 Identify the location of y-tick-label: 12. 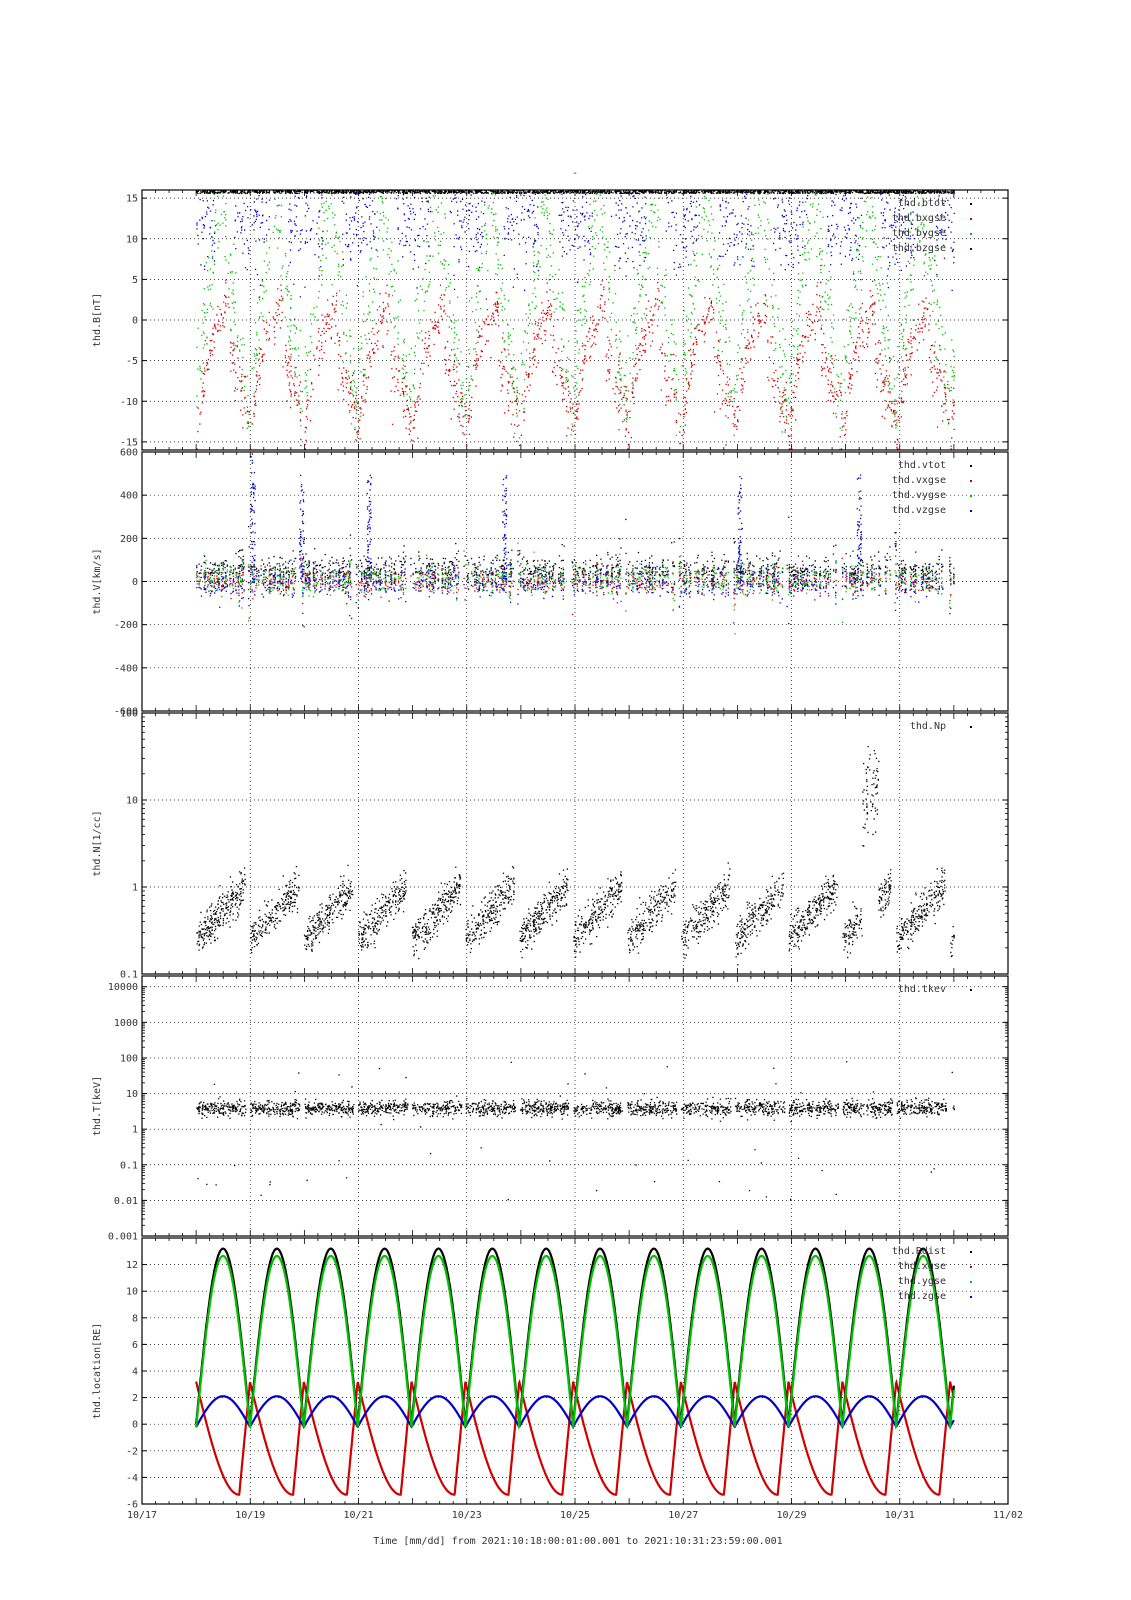
(132, 1265).